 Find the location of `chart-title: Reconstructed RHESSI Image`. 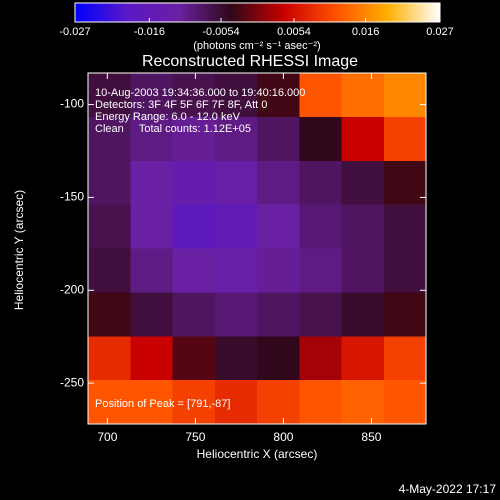

chart-title: Reconstructed RHESSI Image is located at coordinates (250, 61).